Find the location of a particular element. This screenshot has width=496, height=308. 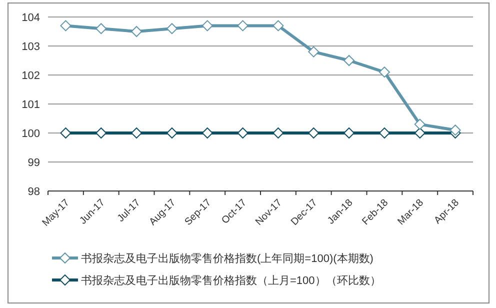

legend-label: 书报杂志及电子出版物零售价格指数(上年同期=100)(本期数) is located at coordinates (227, 258).